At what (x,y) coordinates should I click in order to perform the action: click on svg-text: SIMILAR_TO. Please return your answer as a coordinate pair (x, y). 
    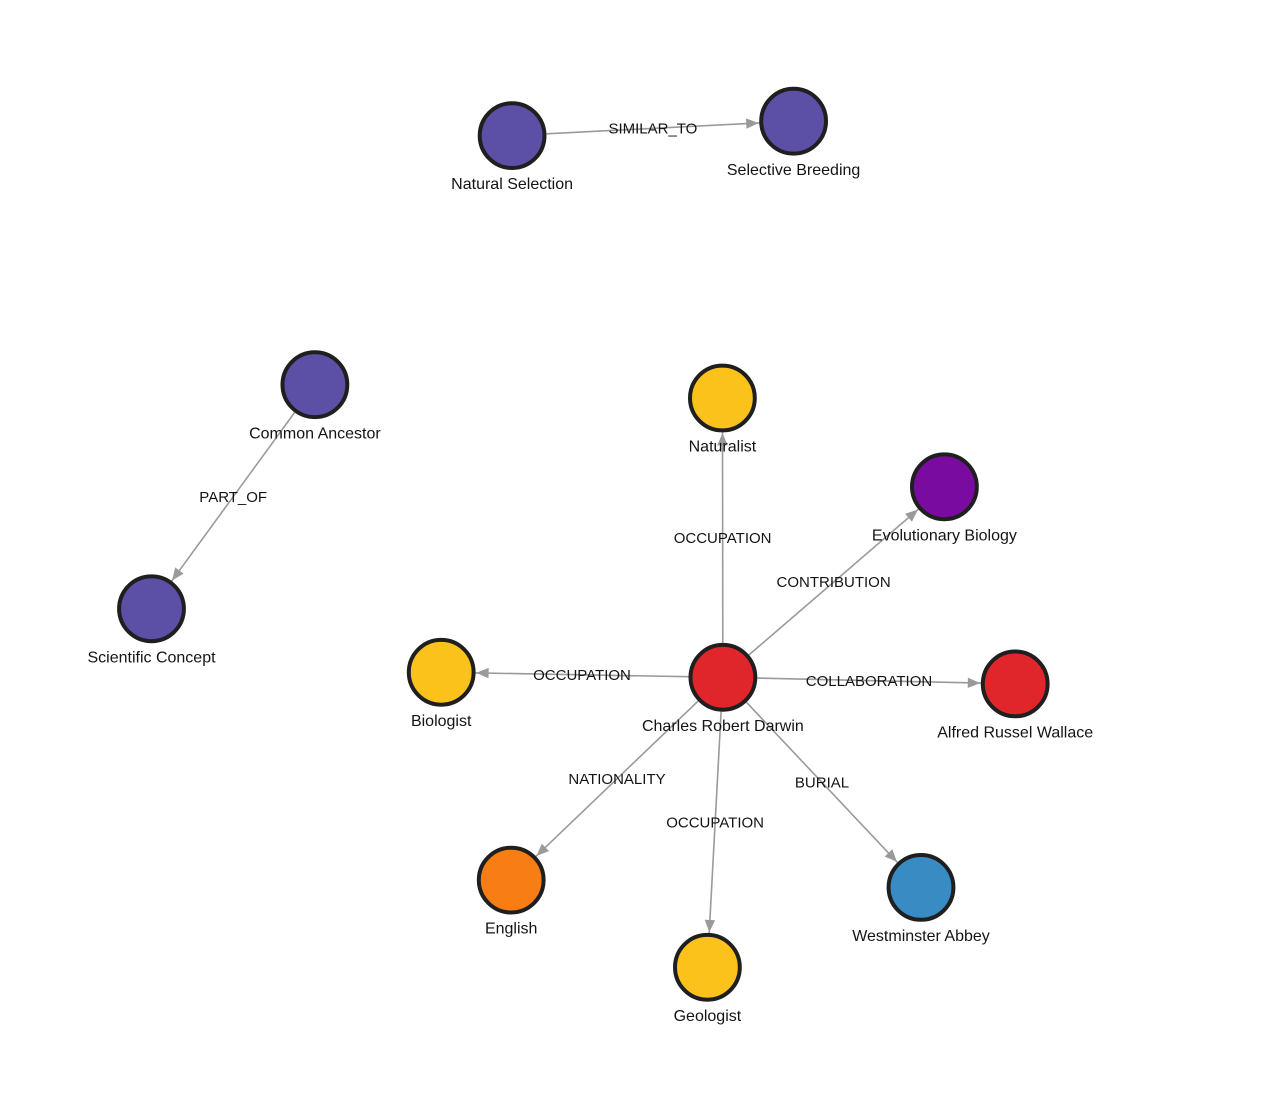
    Looking at the image, I should click on (652, 129).